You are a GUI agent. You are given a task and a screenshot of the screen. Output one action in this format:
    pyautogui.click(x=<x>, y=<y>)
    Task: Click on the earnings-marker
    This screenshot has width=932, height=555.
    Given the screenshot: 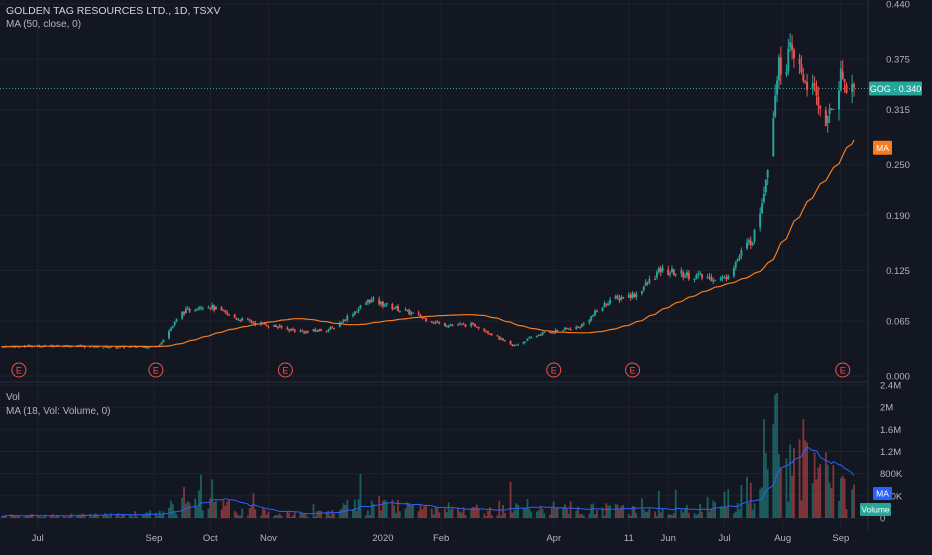 What is the action you would take?
    pyautogui.click(x=156, y=370)
    